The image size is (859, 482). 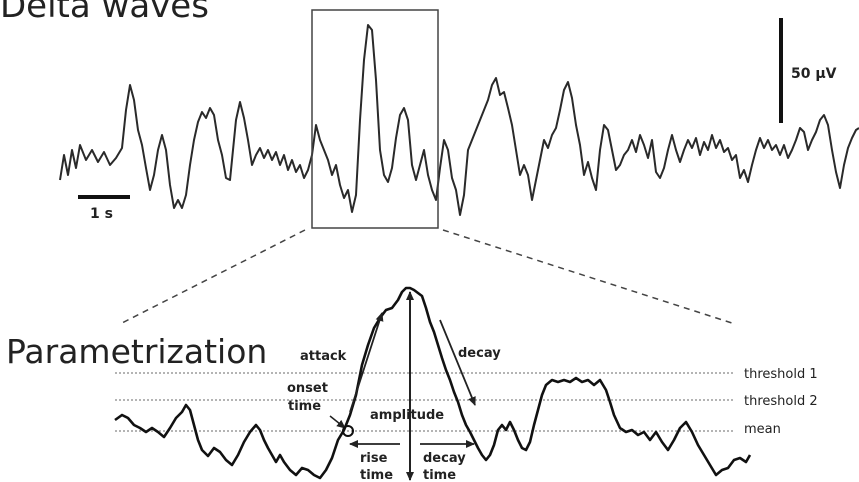 What do you see at coordinates (374, 458) in the screenshot?
I see `rise-time-label-line1: rise` at bounding box center [374, 458].